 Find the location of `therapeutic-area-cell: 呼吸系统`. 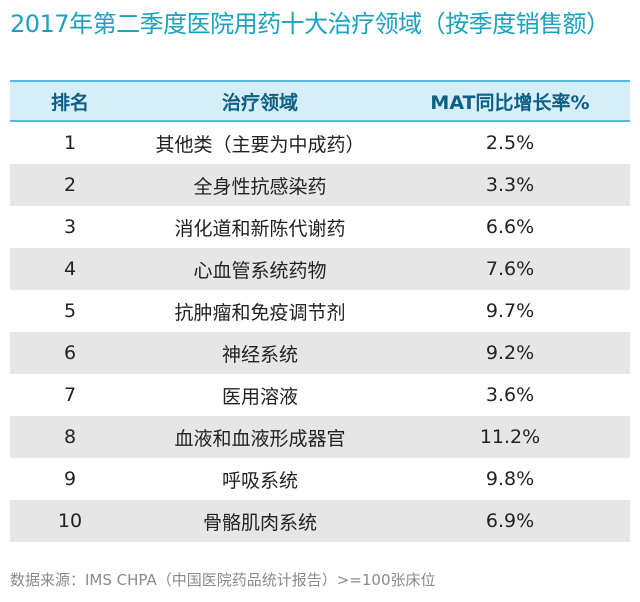

therapeutic-area-cell: 呼吸系统 is located at coordinates (259, 480).